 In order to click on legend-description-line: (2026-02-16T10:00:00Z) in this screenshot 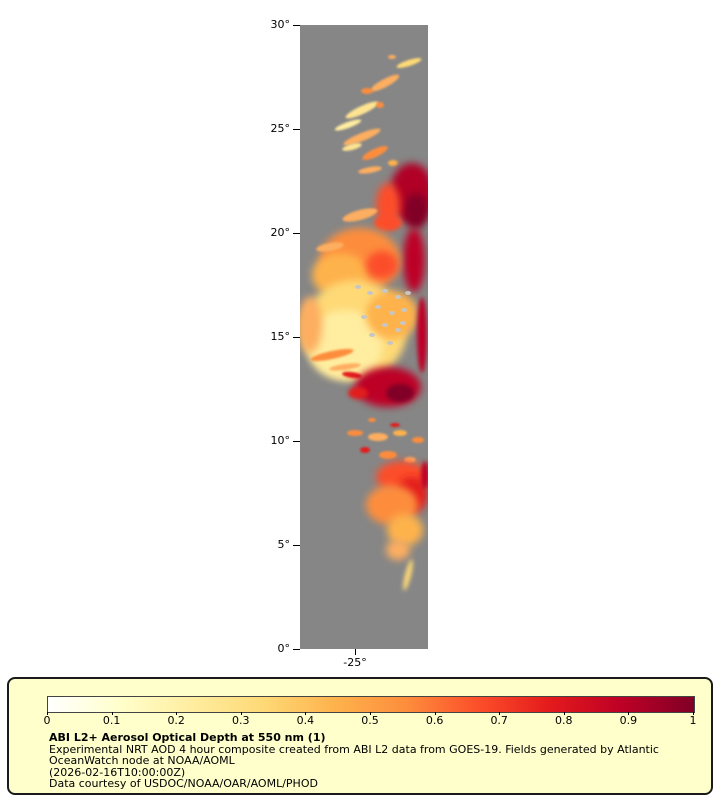, I will do `click(117, 772)`.